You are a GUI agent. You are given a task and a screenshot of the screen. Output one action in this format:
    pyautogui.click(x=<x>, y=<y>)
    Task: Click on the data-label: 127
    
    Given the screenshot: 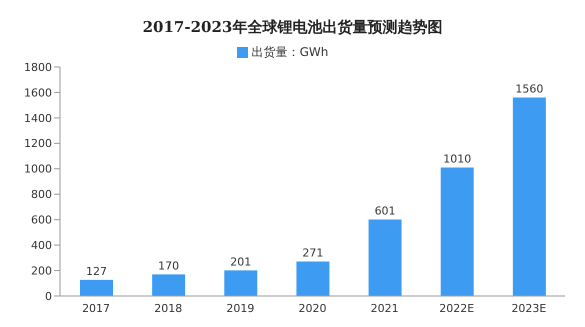 What is the action you would take?
    pyautogui.click(x=96, y=271)
    